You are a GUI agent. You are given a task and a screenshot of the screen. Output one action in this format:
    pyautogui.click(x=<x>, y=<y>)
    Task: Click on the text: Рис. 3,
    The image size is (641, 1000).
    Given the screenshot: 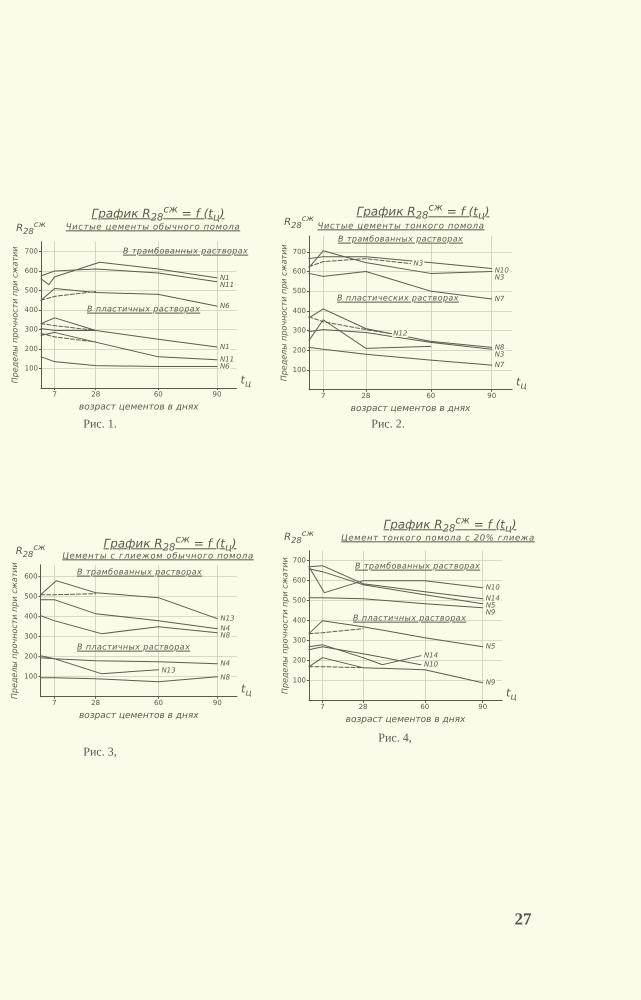 What is the action you would take?
    pyautogui.click(x=100, y=751)
    